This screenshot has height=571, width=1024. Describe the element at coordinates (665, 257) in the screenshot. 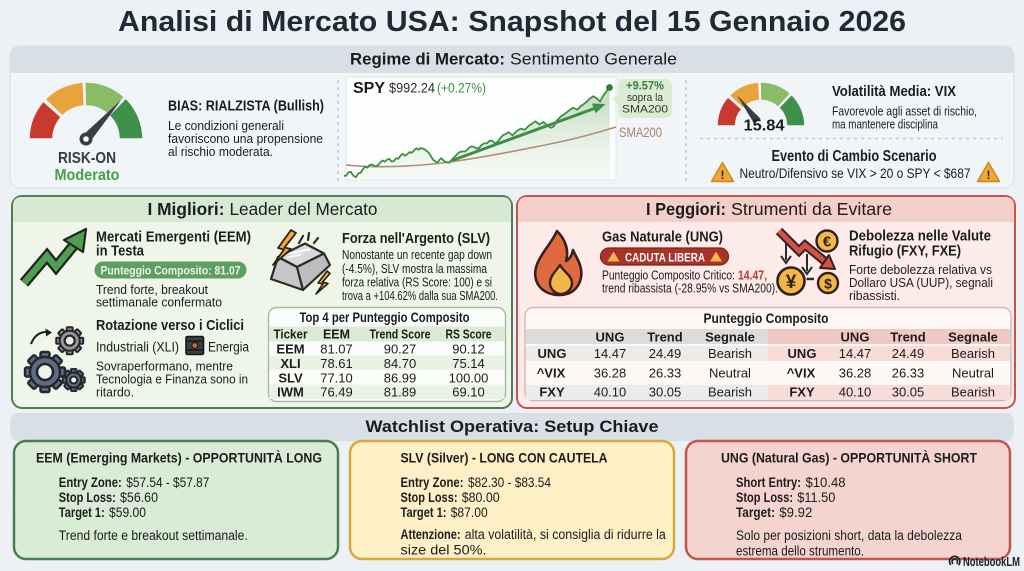

I see `svg-text: CADUTA LIBERA` at that location.